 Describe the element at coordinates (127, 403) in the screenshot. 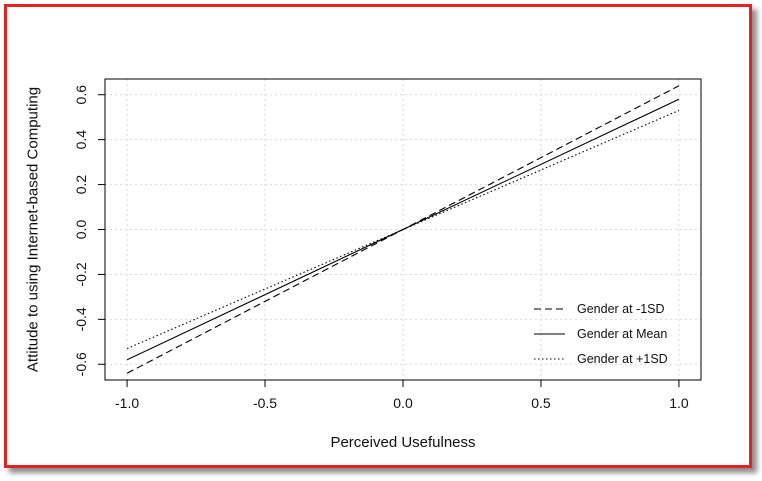

I see `x-tick-label: -1.0` at that location.